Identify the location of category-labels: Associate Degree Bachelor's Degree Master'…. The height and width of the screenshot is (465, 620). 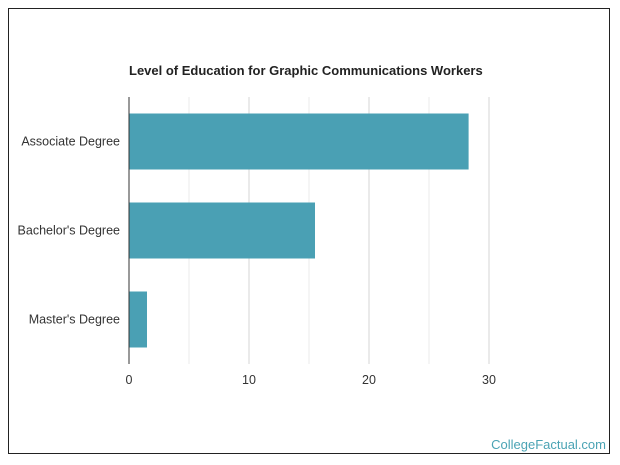
(69, 231).